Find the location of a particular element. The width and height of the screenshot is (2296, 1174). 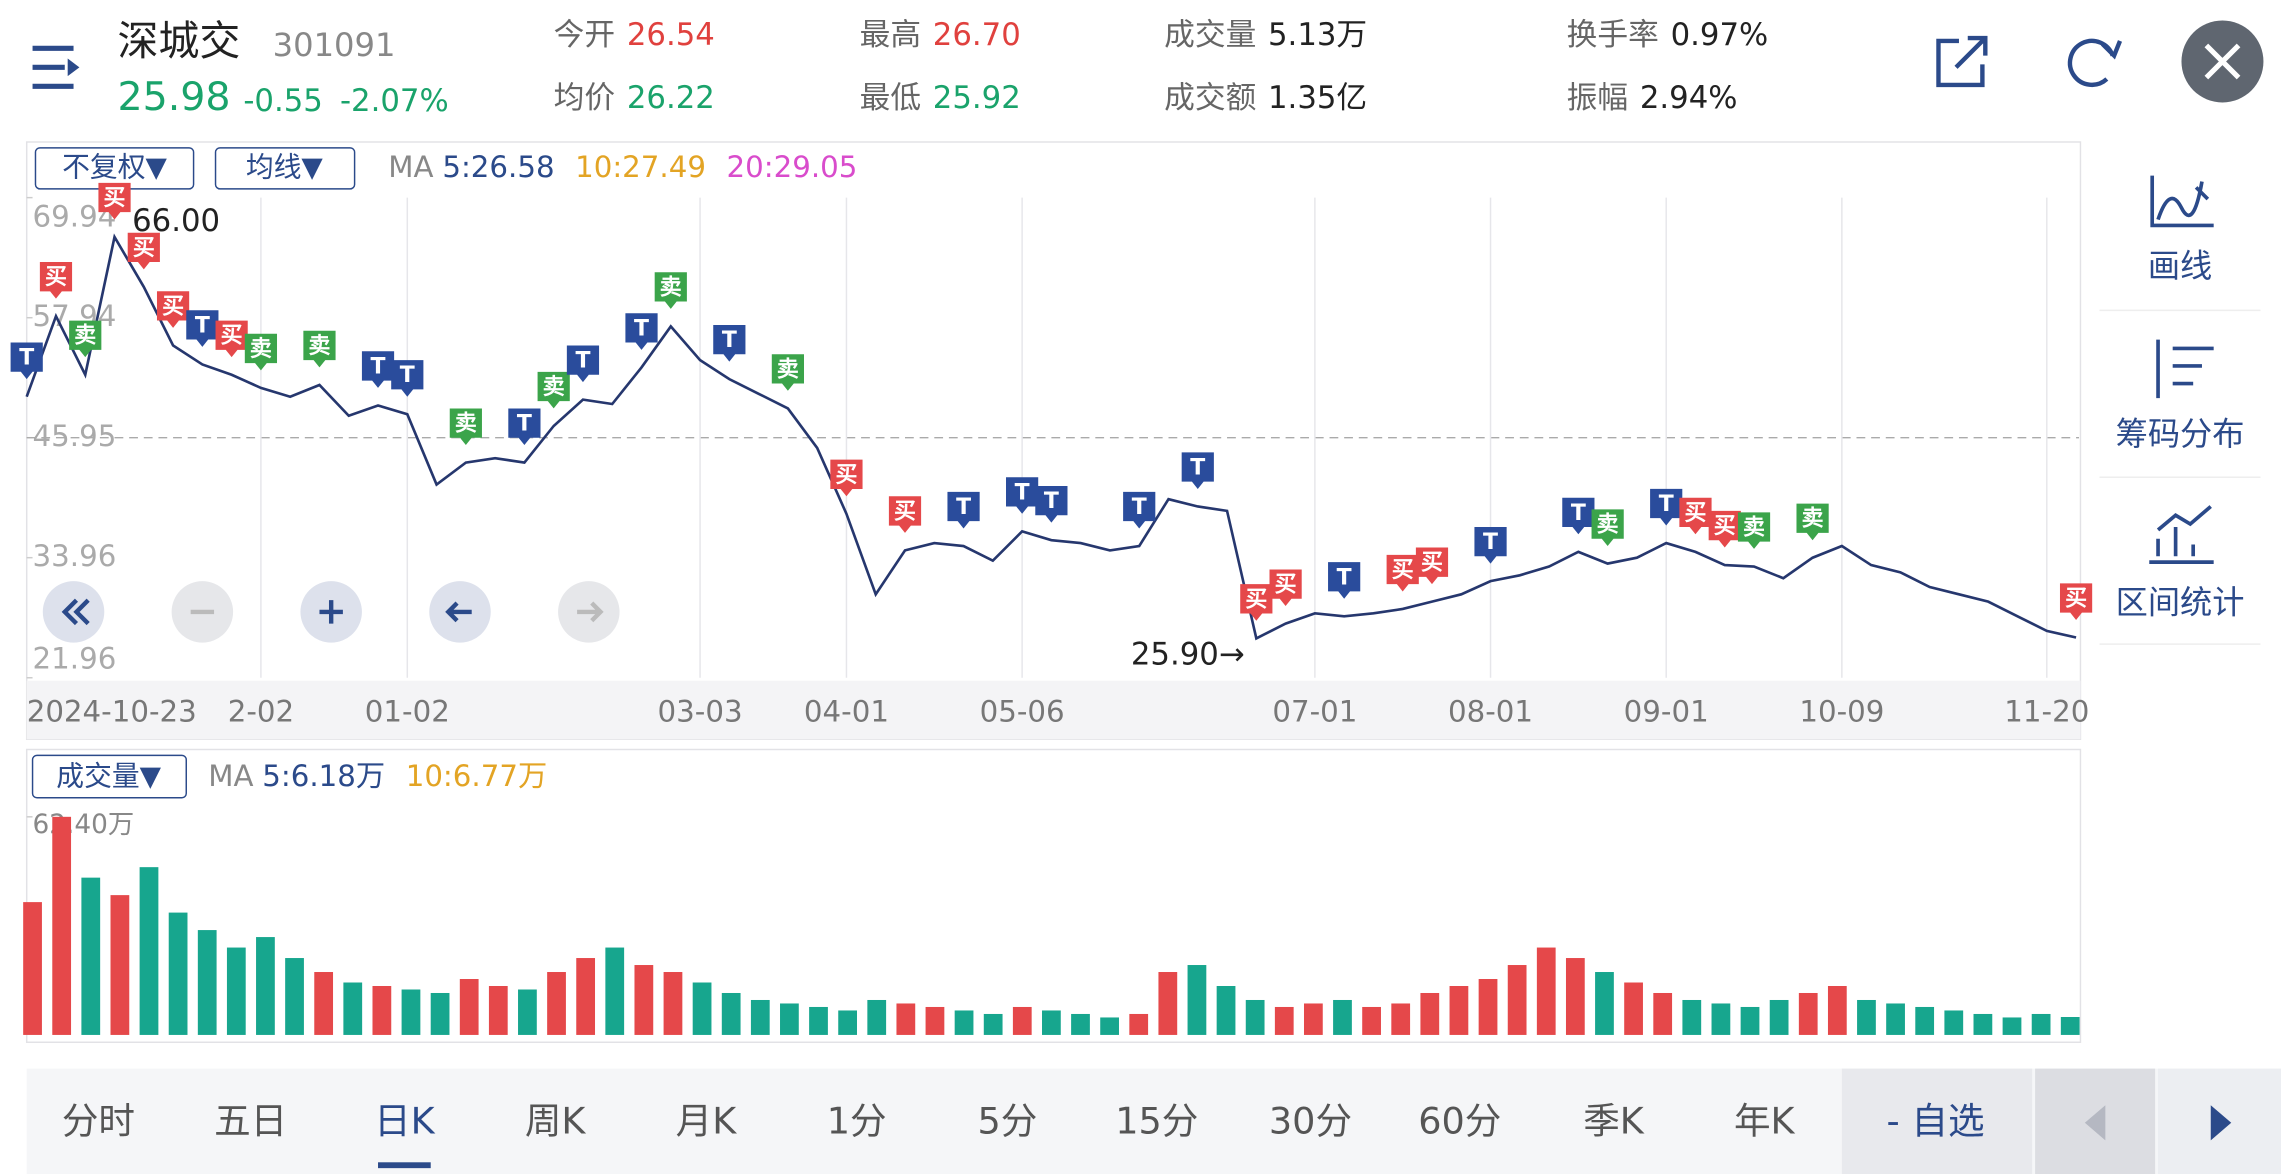

nav-rewind is located at coordinates (73, 612).